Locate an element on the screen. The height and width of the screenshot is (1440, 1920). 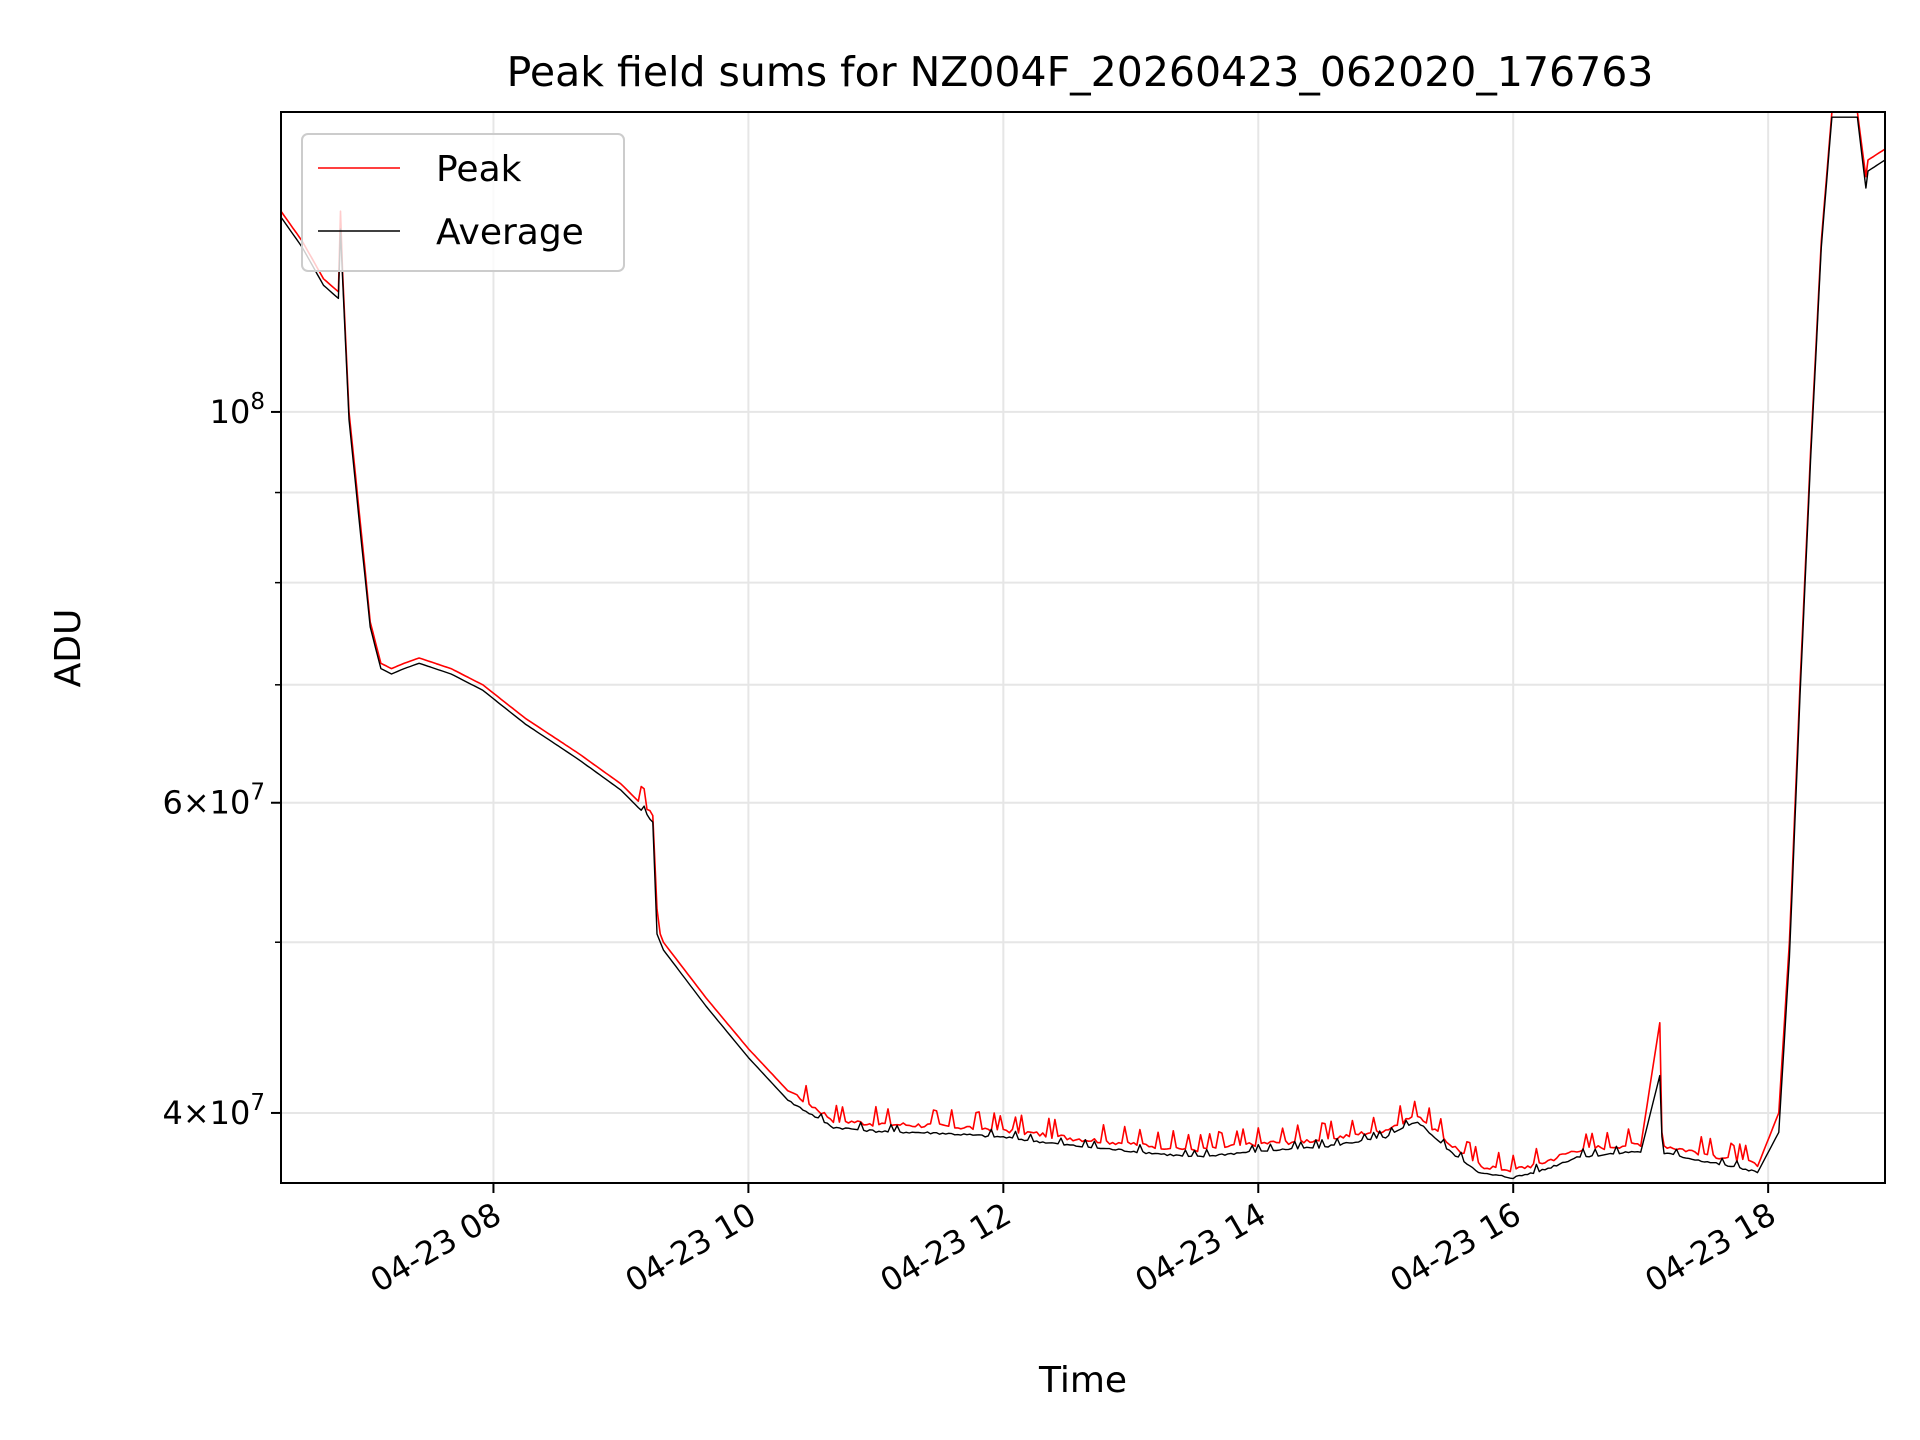
y-tick-label: 4×107 is located at coordinates (213, 1111).